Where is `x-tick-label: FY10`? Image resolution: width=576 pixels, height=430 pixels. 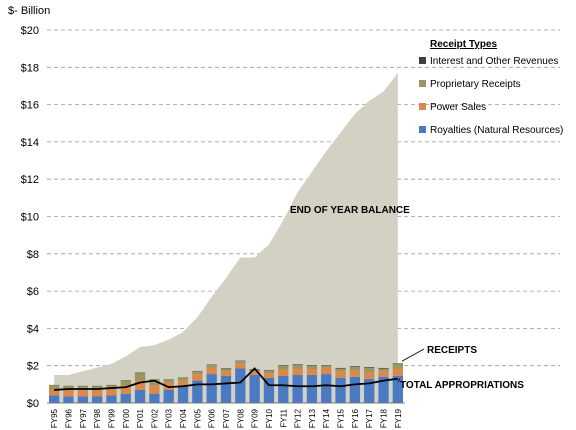
x-tick-label: FY10 is located at coordinates (269, 418).